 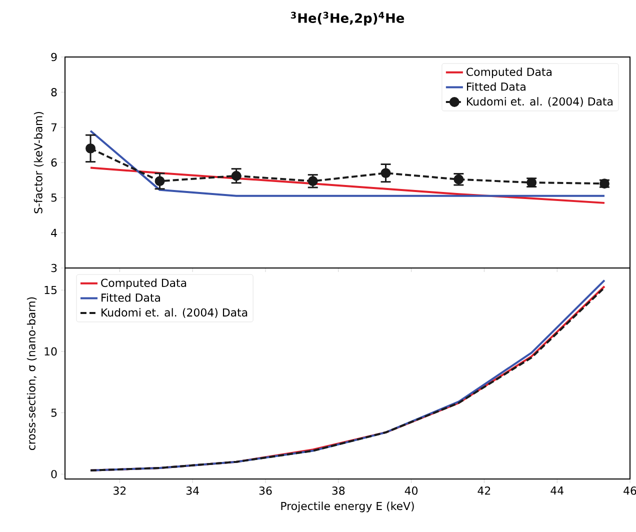 What do you see at coordinates (54, 162) in the screenshot?
I see `y-tick-label: 6` at bounding box center [54, 162].